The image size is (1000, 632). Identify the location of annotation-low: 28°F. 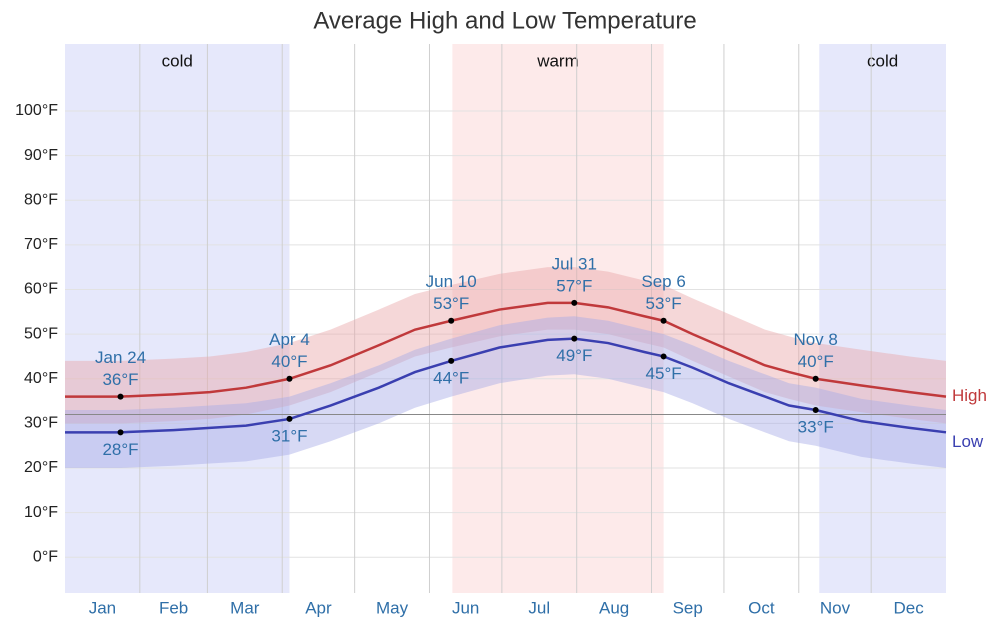
(120, 449).